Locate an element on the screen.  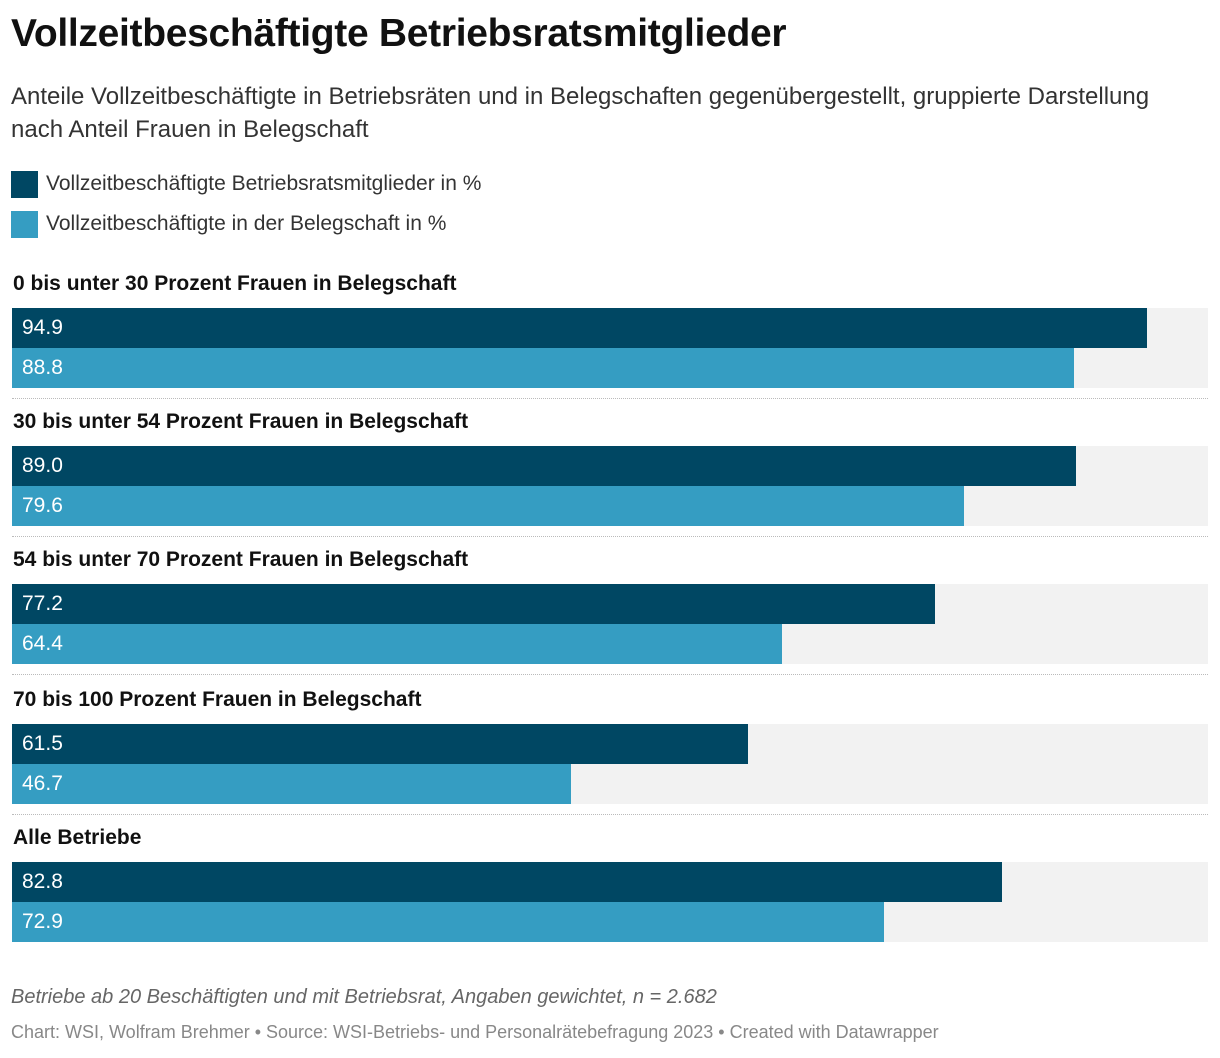
bar-track: 64.4 is located at coordinates (610, 644).